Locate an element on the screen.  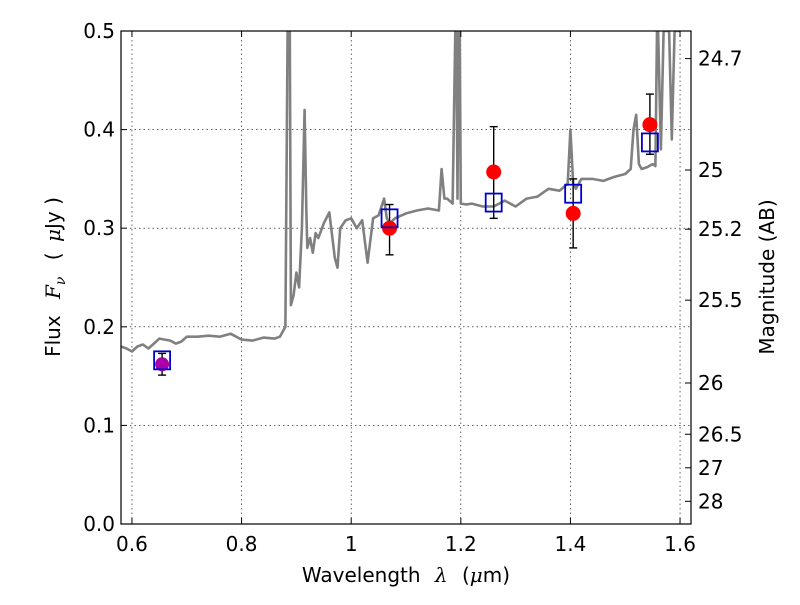
x-label-unit-symbol: μ is located at coordinates (476, 575).